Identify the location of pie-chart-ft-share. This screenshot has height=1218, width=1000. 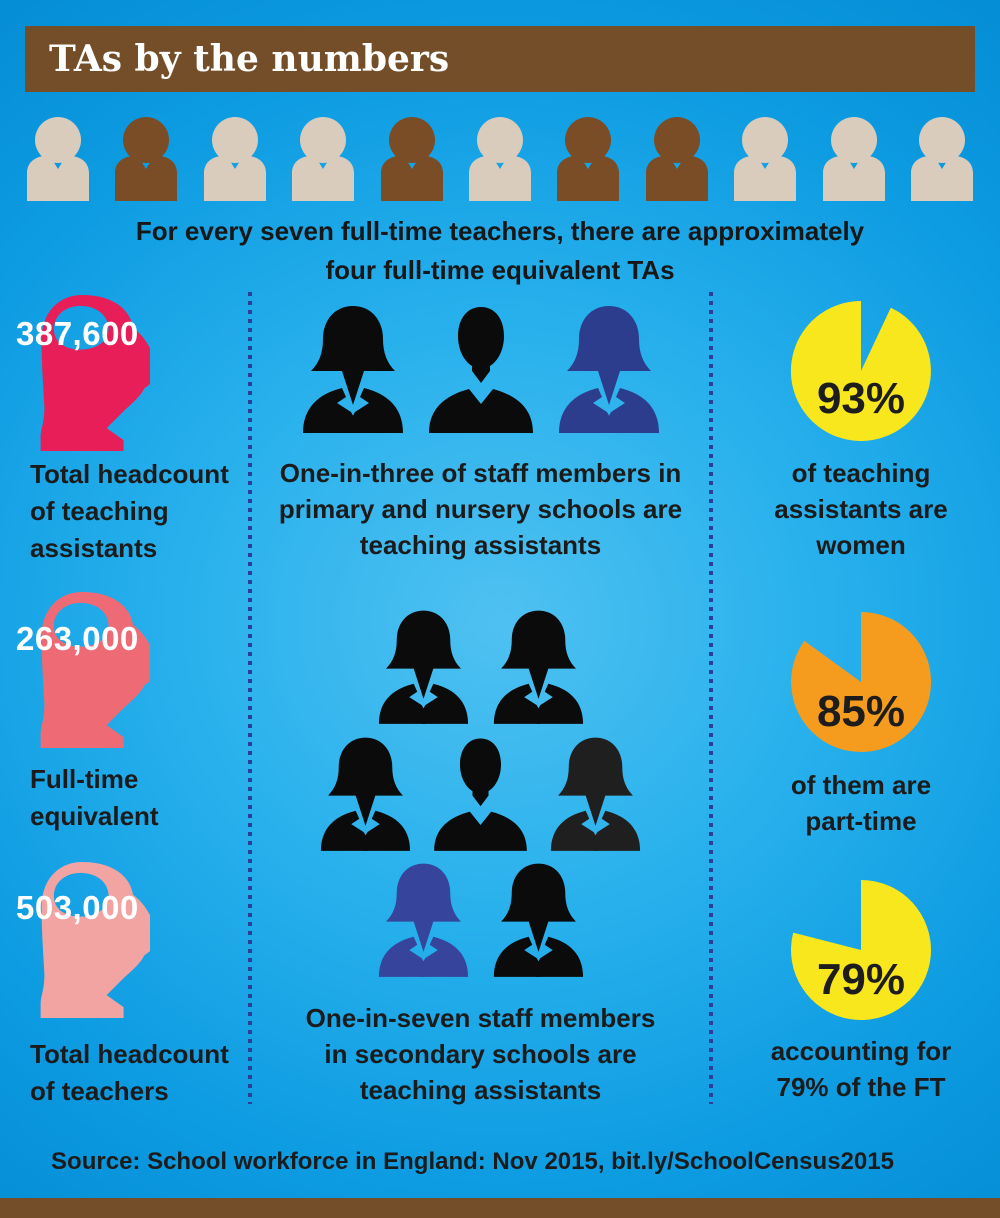
(861, 950).